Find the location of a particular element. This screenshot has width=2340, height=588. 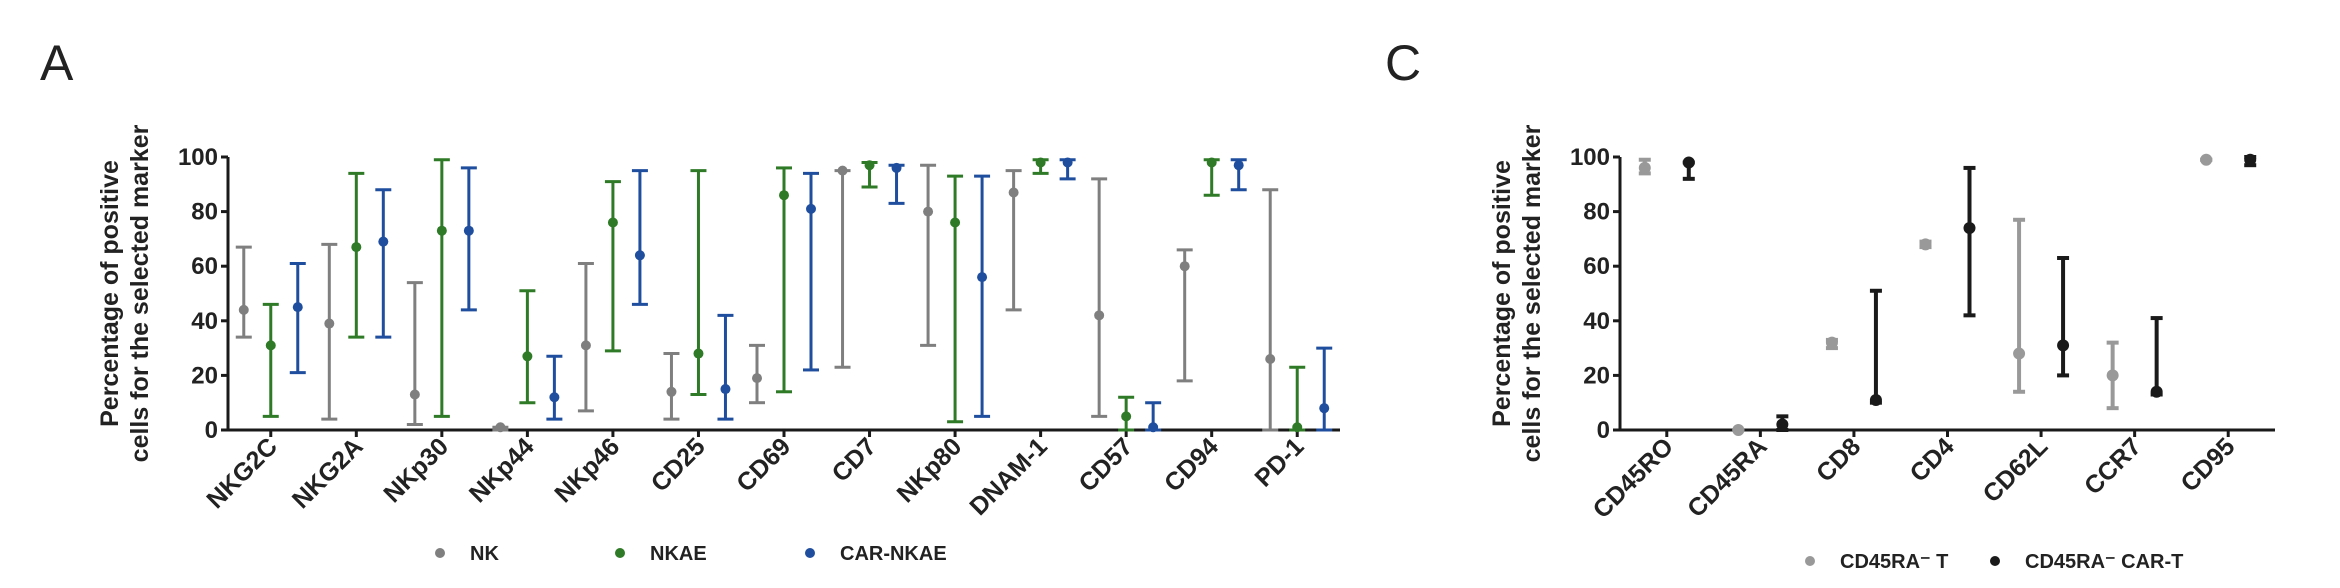

y-tick-label-c: 40 is located at coordinates (1596, 321).